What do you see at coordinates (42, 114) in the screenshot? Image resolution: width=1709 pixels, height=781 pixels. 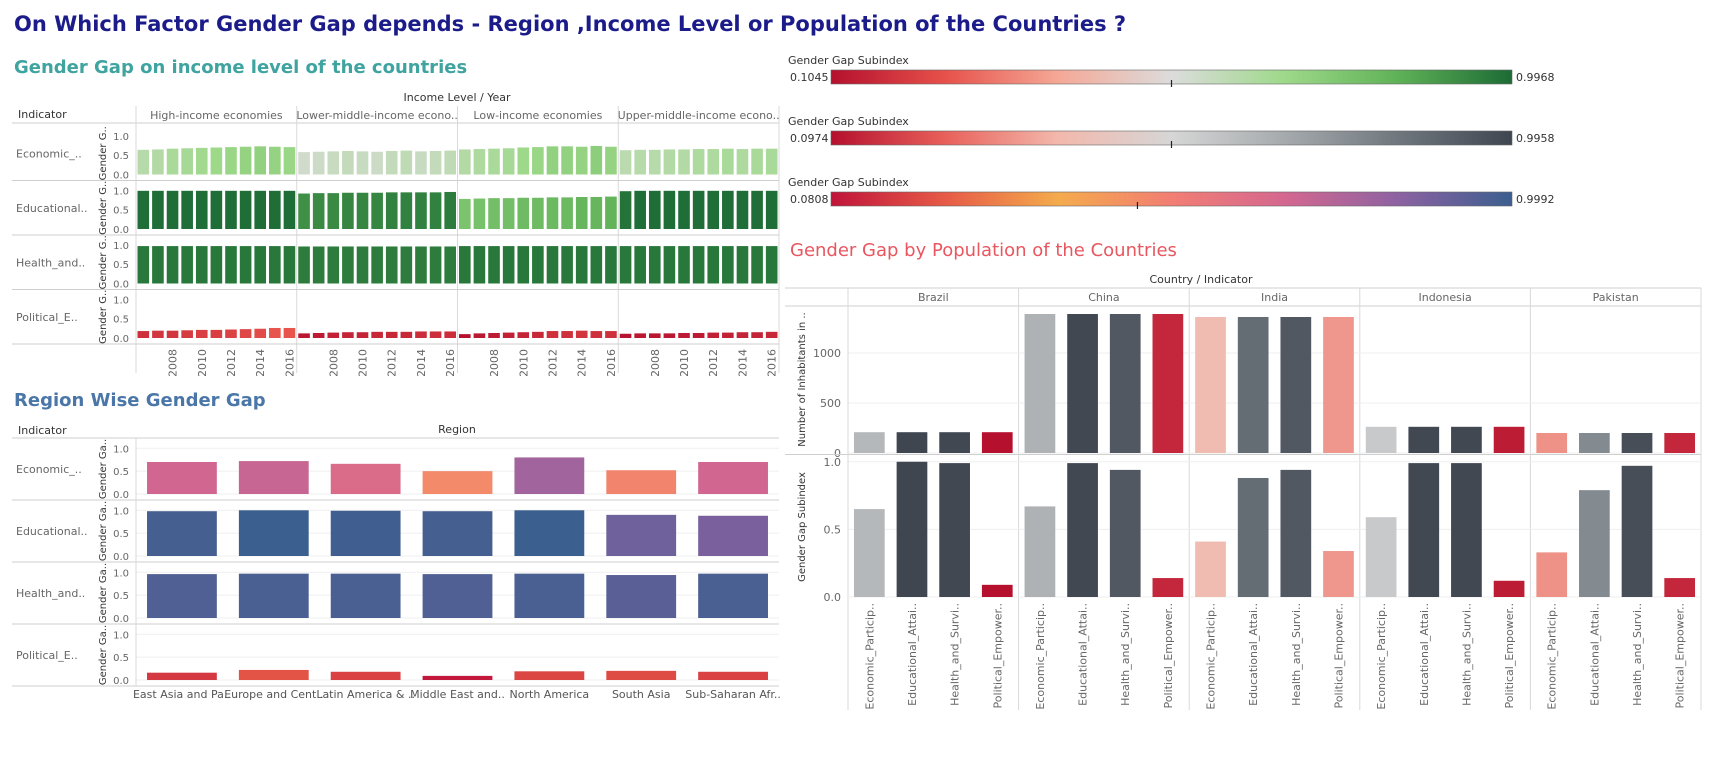 I see `income-indicator-header: Indicator` at bounding box center [42, 114].